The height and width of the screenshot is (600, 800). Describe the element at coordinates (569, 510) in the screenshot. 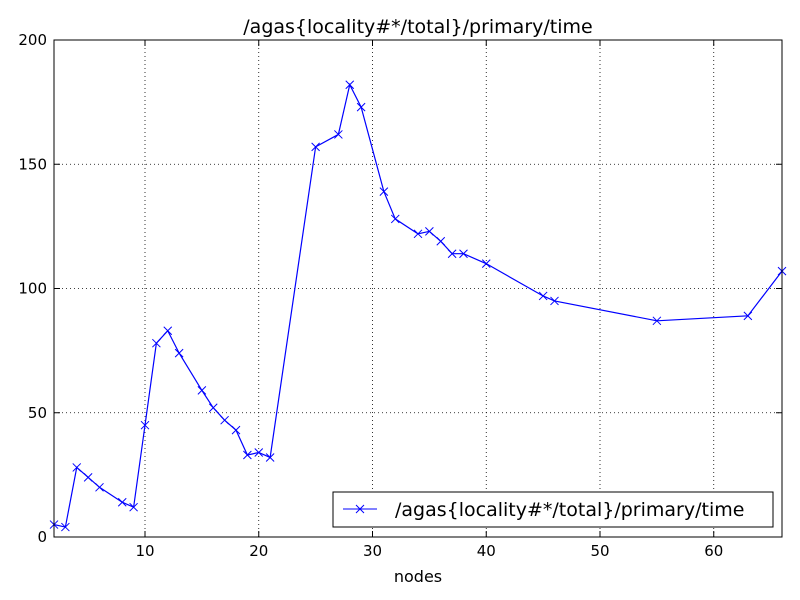

I see `legend-label: /agas{locality#*/total}/primary/time` at that location.